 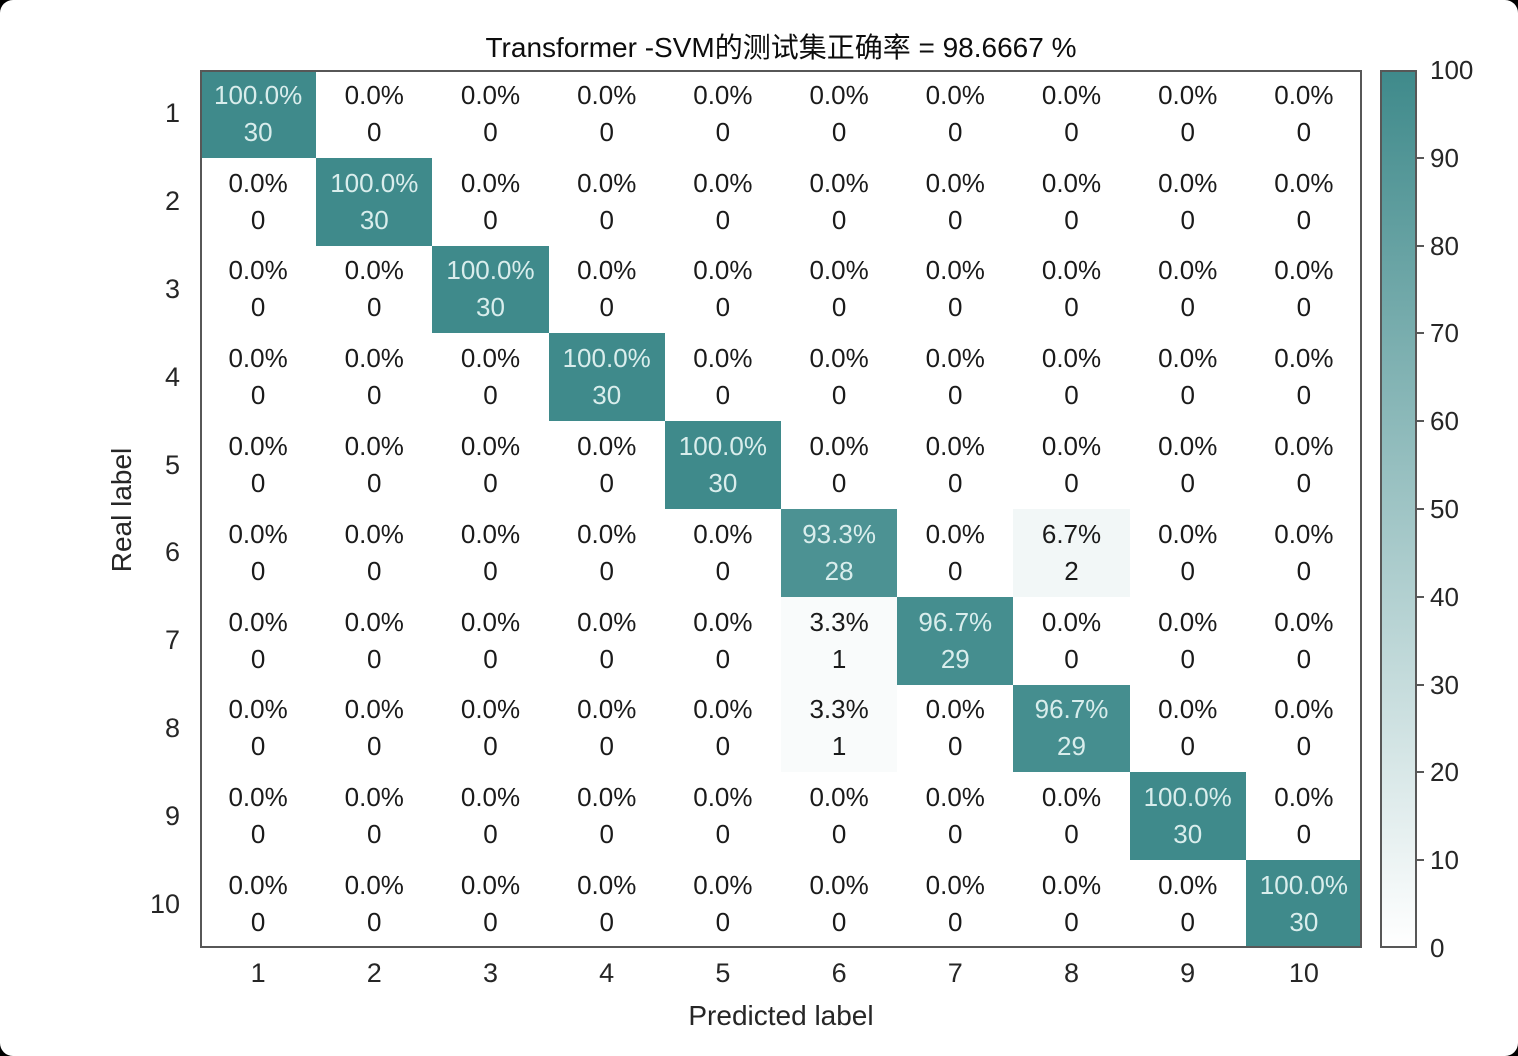 What do you see at coordinates (374, 553) in the screenshot?
I see `matrix-cell-r6c2: 0.0% 0` at bounding box center [374, 553].